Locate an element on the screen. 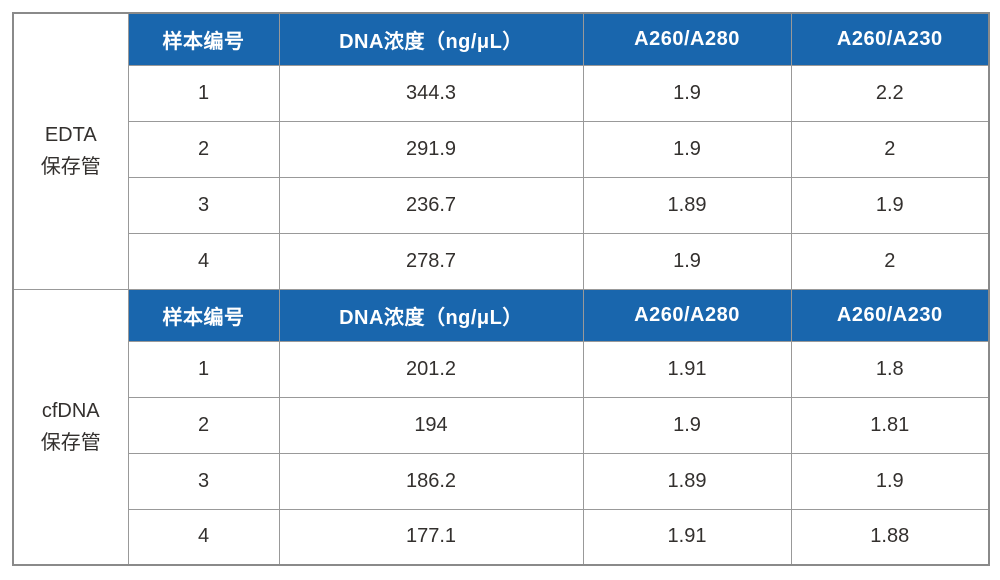 The width and height of the screenshot is (1000, 580). table-row: 2 194 1.9 1.81 is located at coordinates (501, 425).